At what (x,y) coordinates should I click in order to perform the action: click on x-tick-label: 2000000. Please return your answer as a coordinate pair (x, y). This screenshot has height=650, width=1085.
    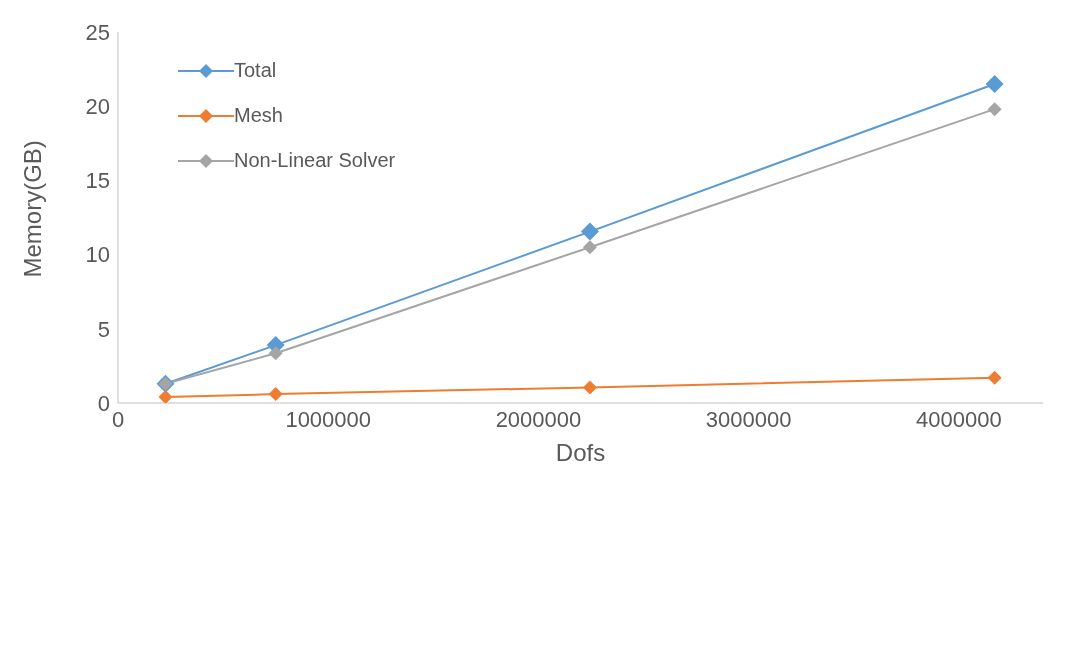
    Looking at the image, I should click on (538, 419).